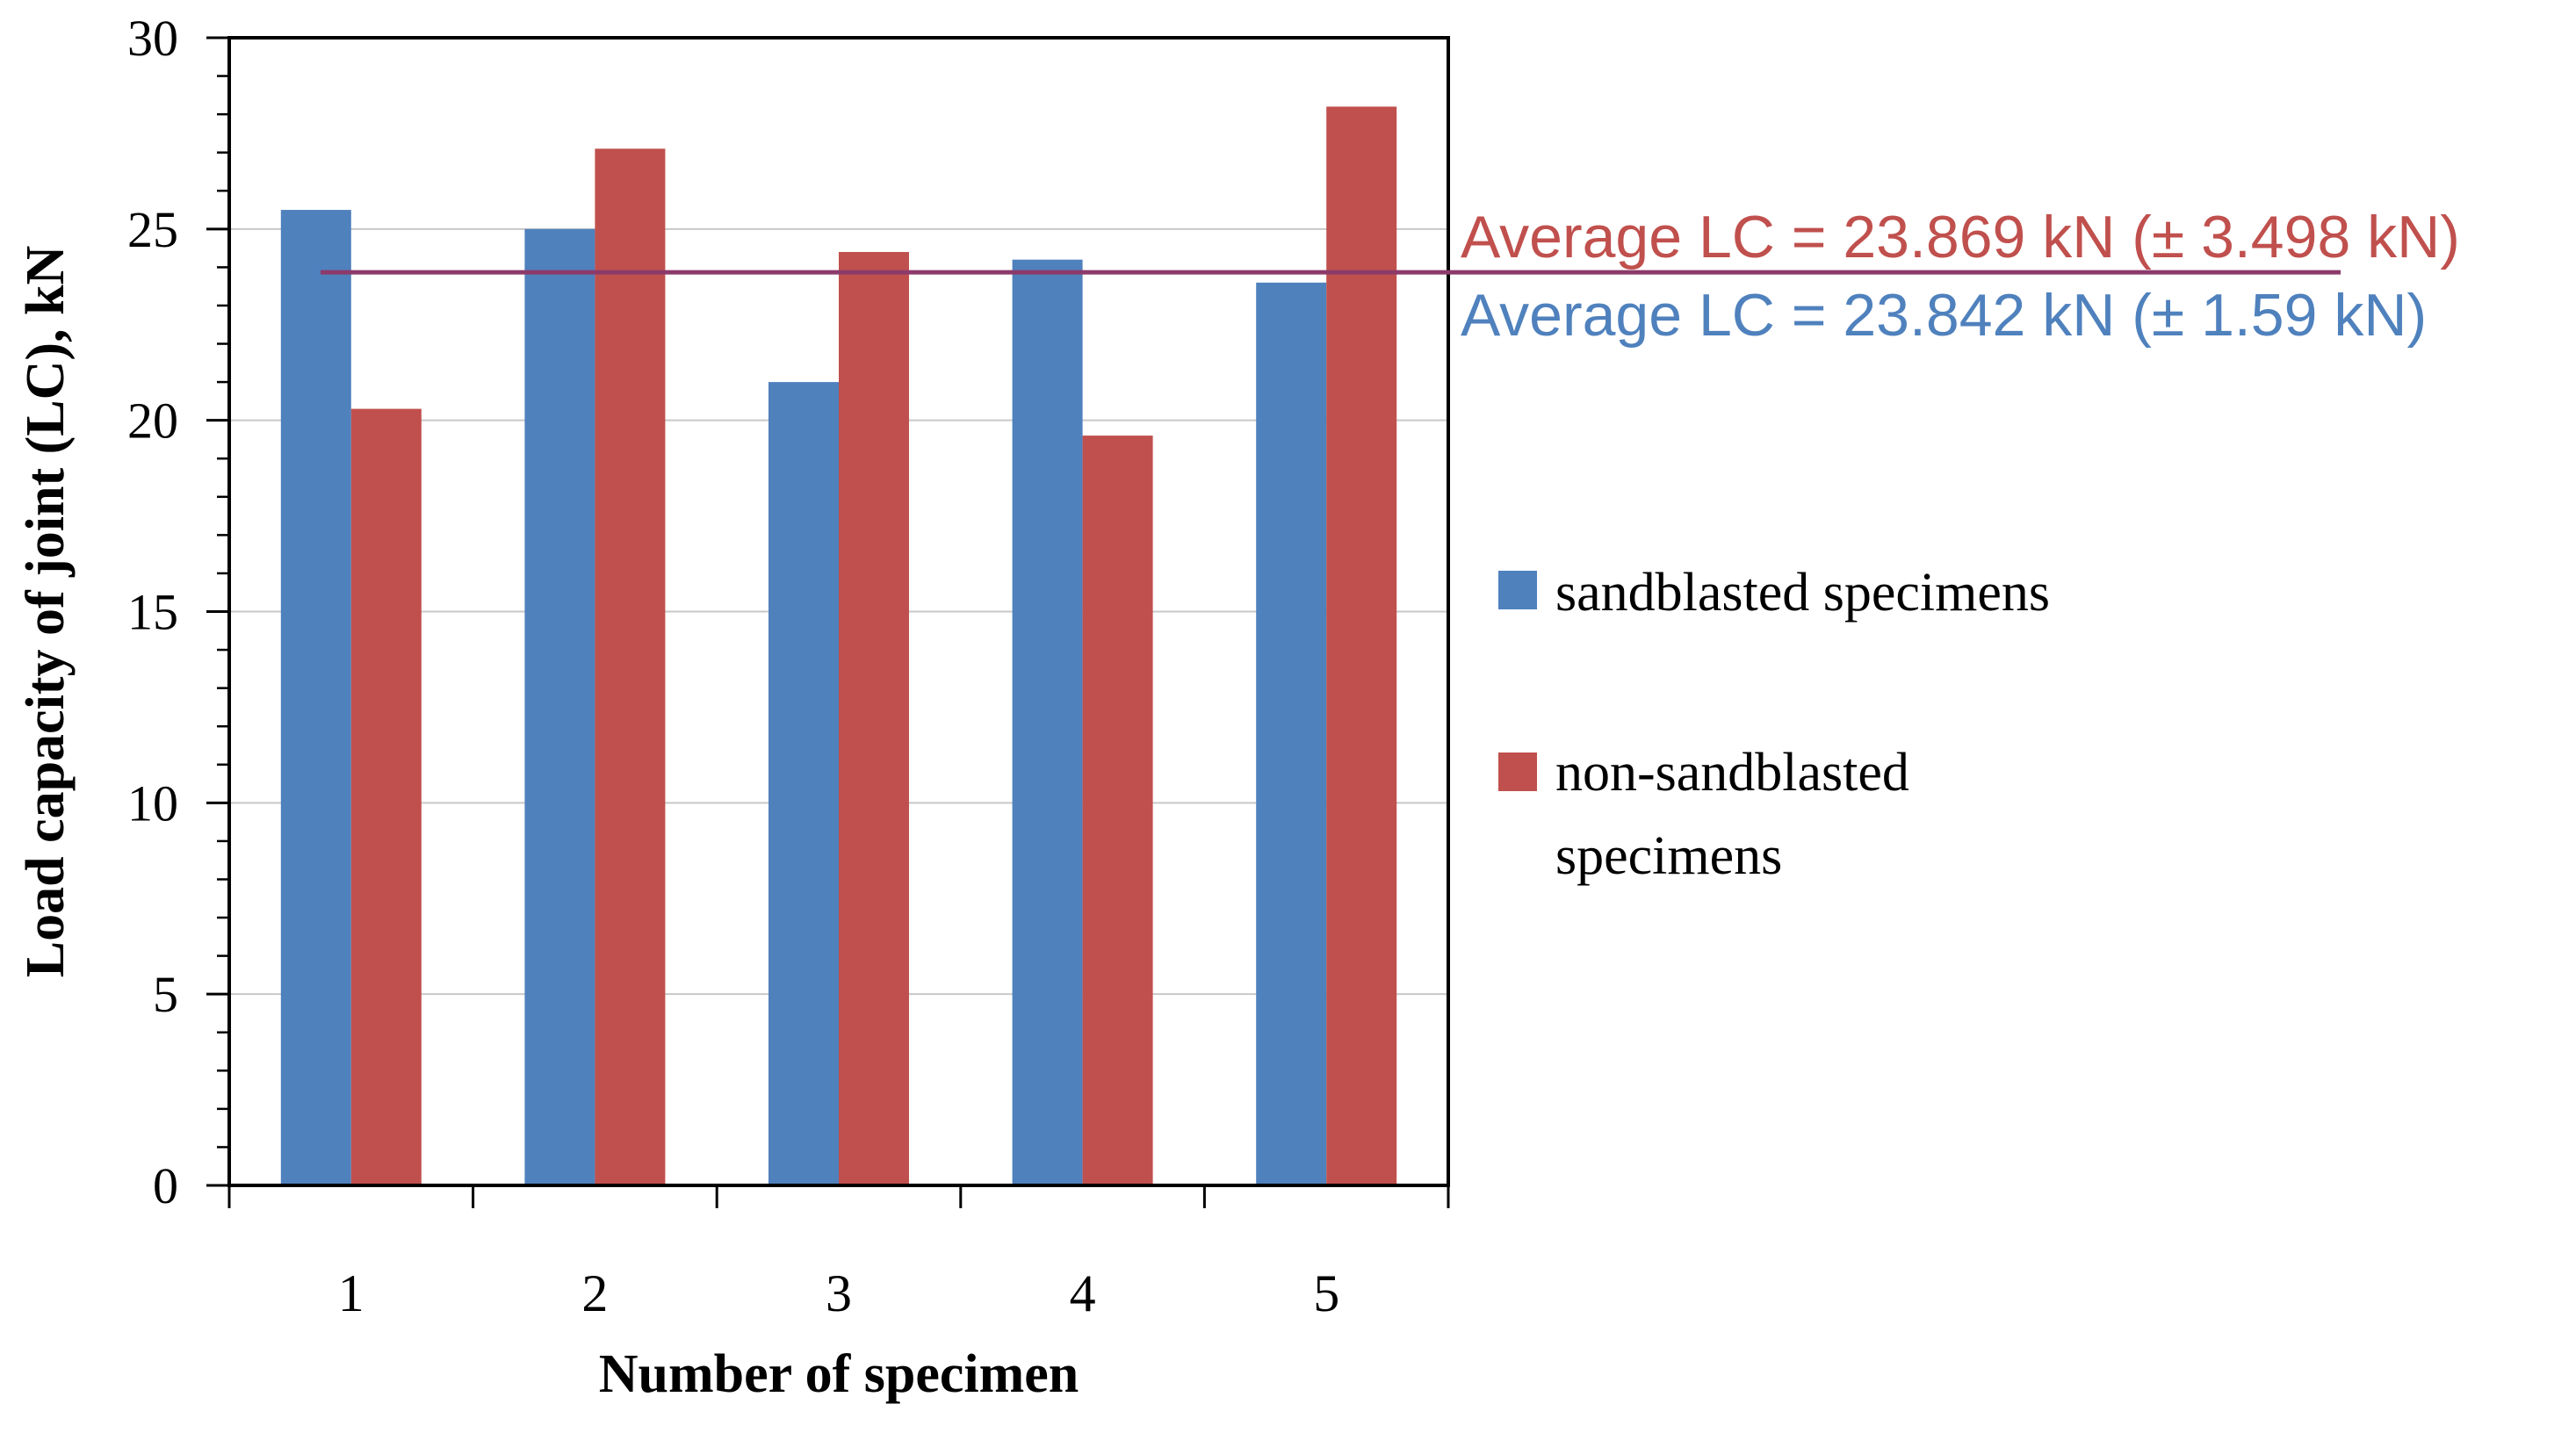 The image size is (2576, 1433). Describe the element at coordinates (152, 38) in the screenshot. I see `y-tick-label: 30` at that location.